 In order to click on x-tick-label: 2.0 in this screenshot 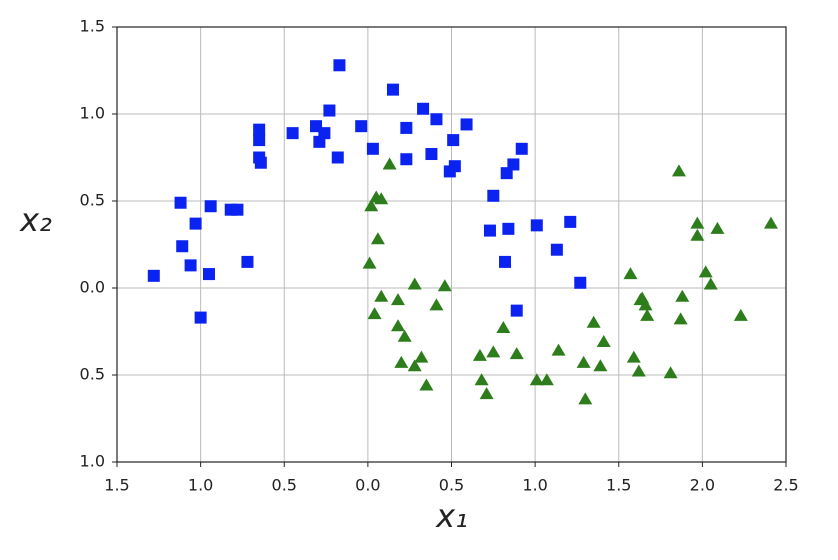, I will do `click(702, 485)`.